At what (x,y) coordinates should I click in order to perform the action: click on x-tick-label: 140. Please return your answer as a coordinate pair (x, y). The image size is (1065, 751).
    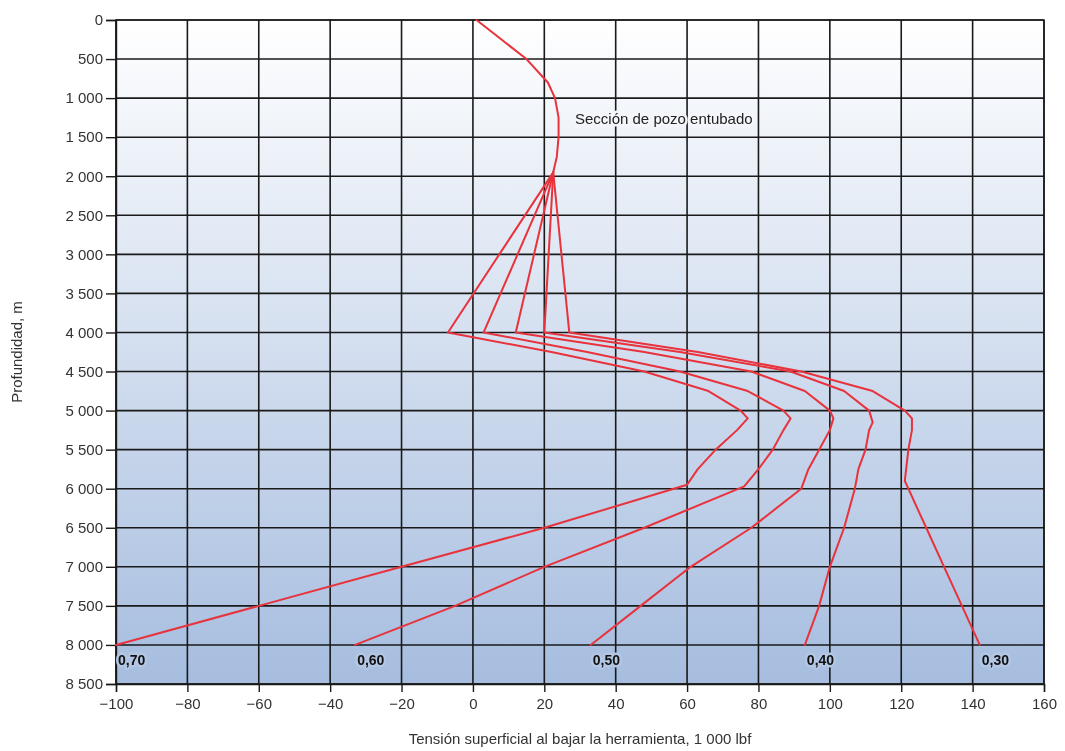
    Looking at the image, I should click on (973, 703).